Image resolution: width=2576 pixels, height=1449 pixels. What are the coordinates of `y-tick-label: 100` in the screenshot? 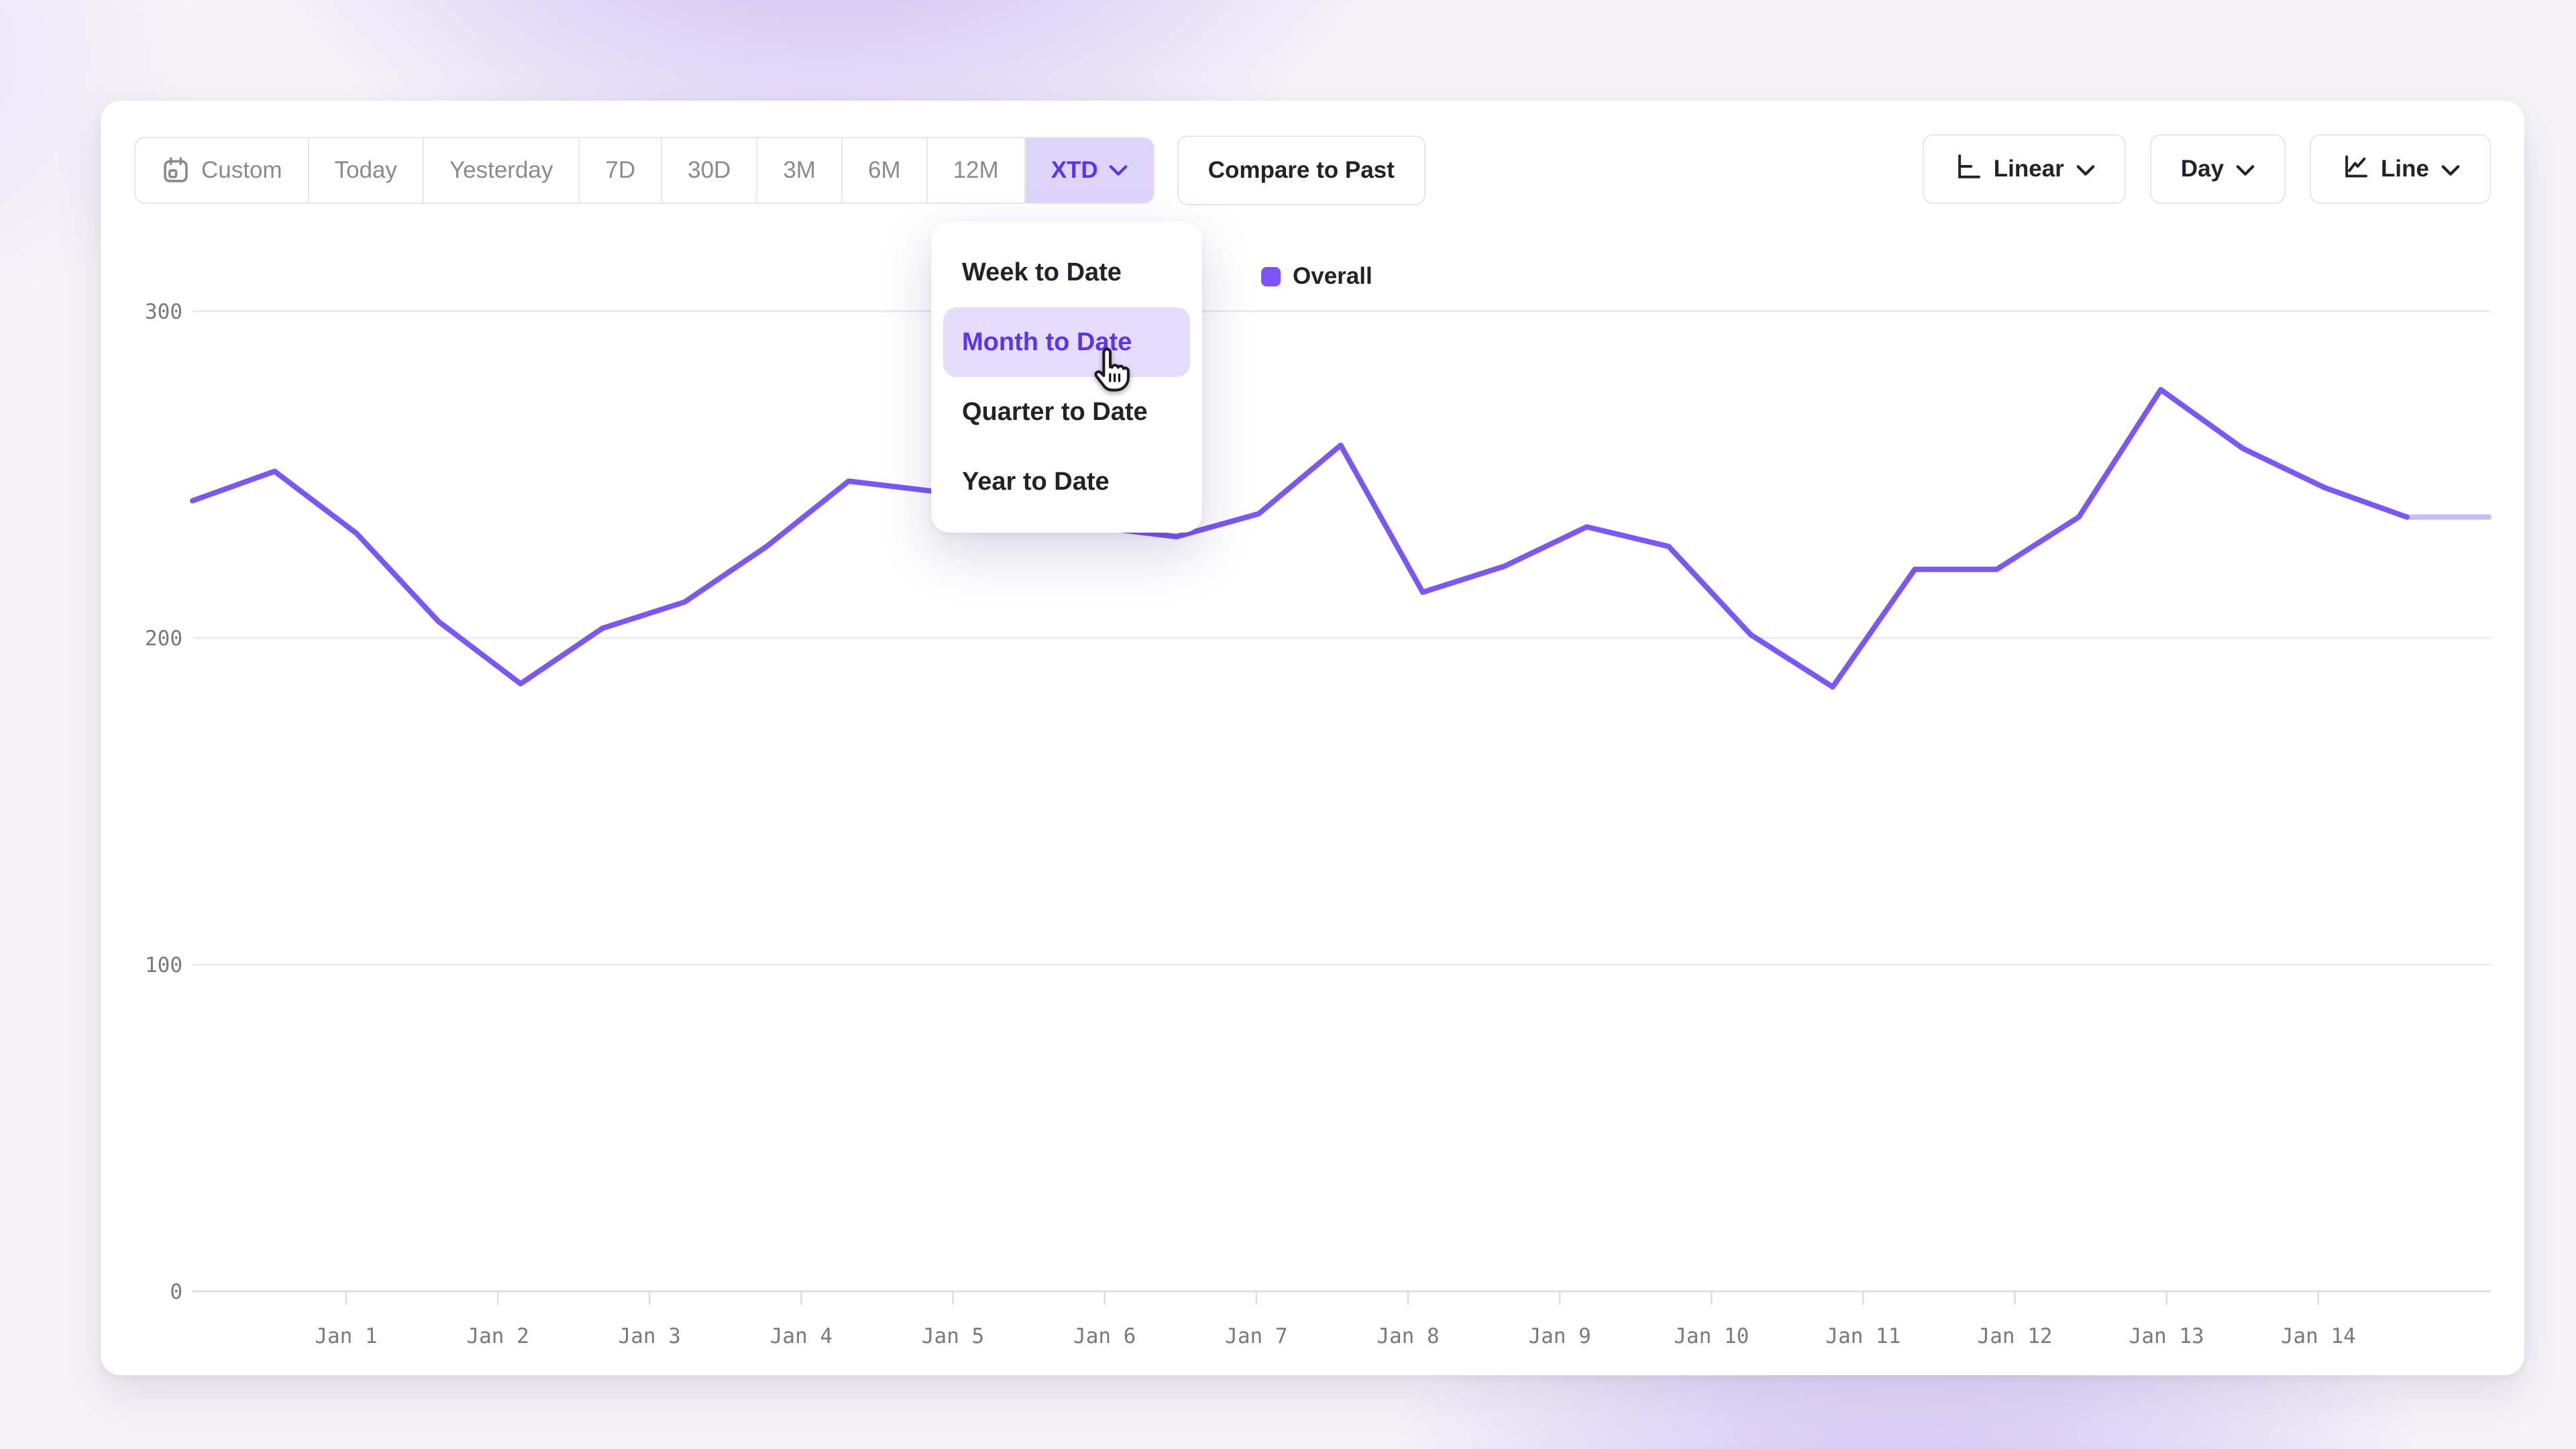 It's located at (163, 965).